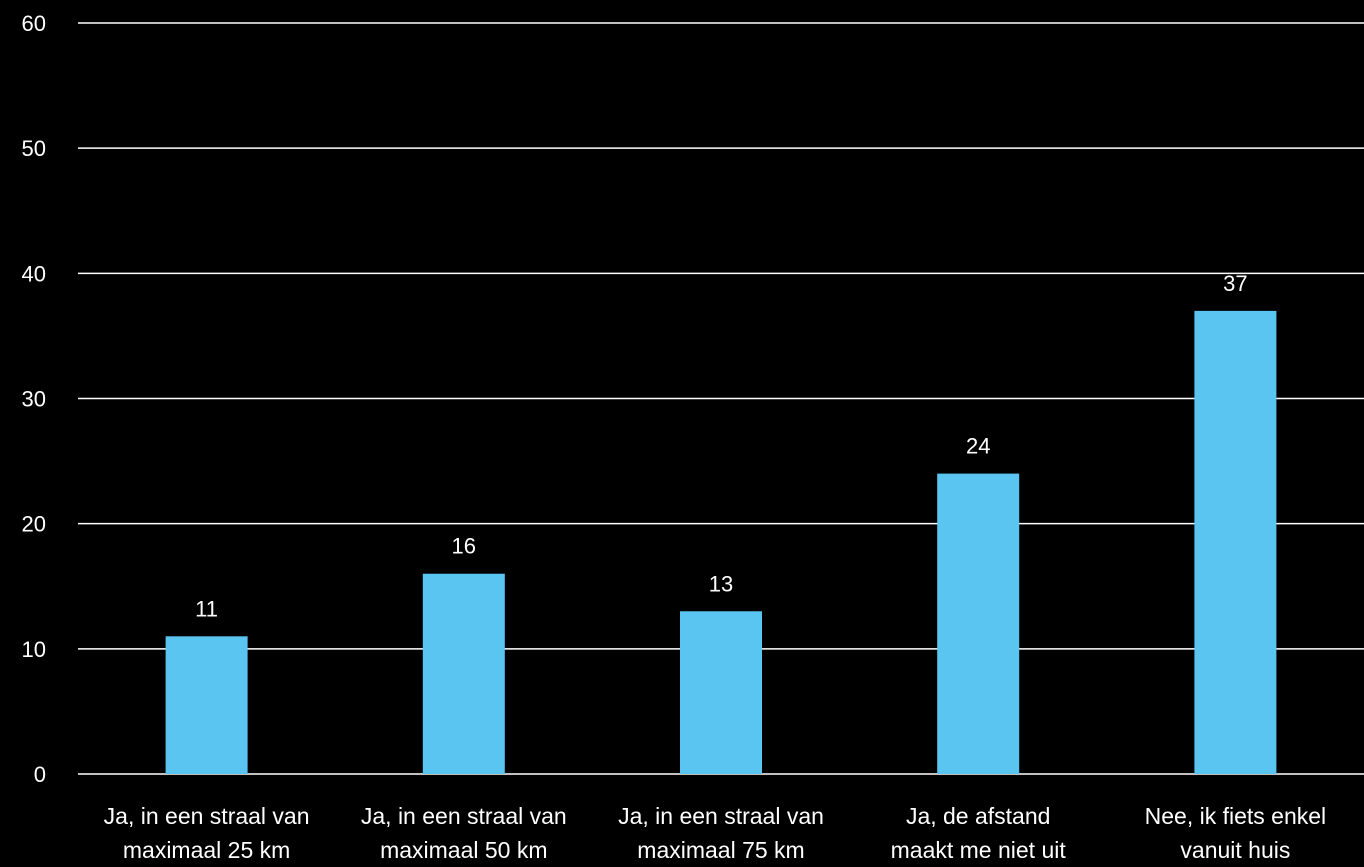  I want to click on category-label-3-line-1: Ja, in een straal van, so click(721, 816).